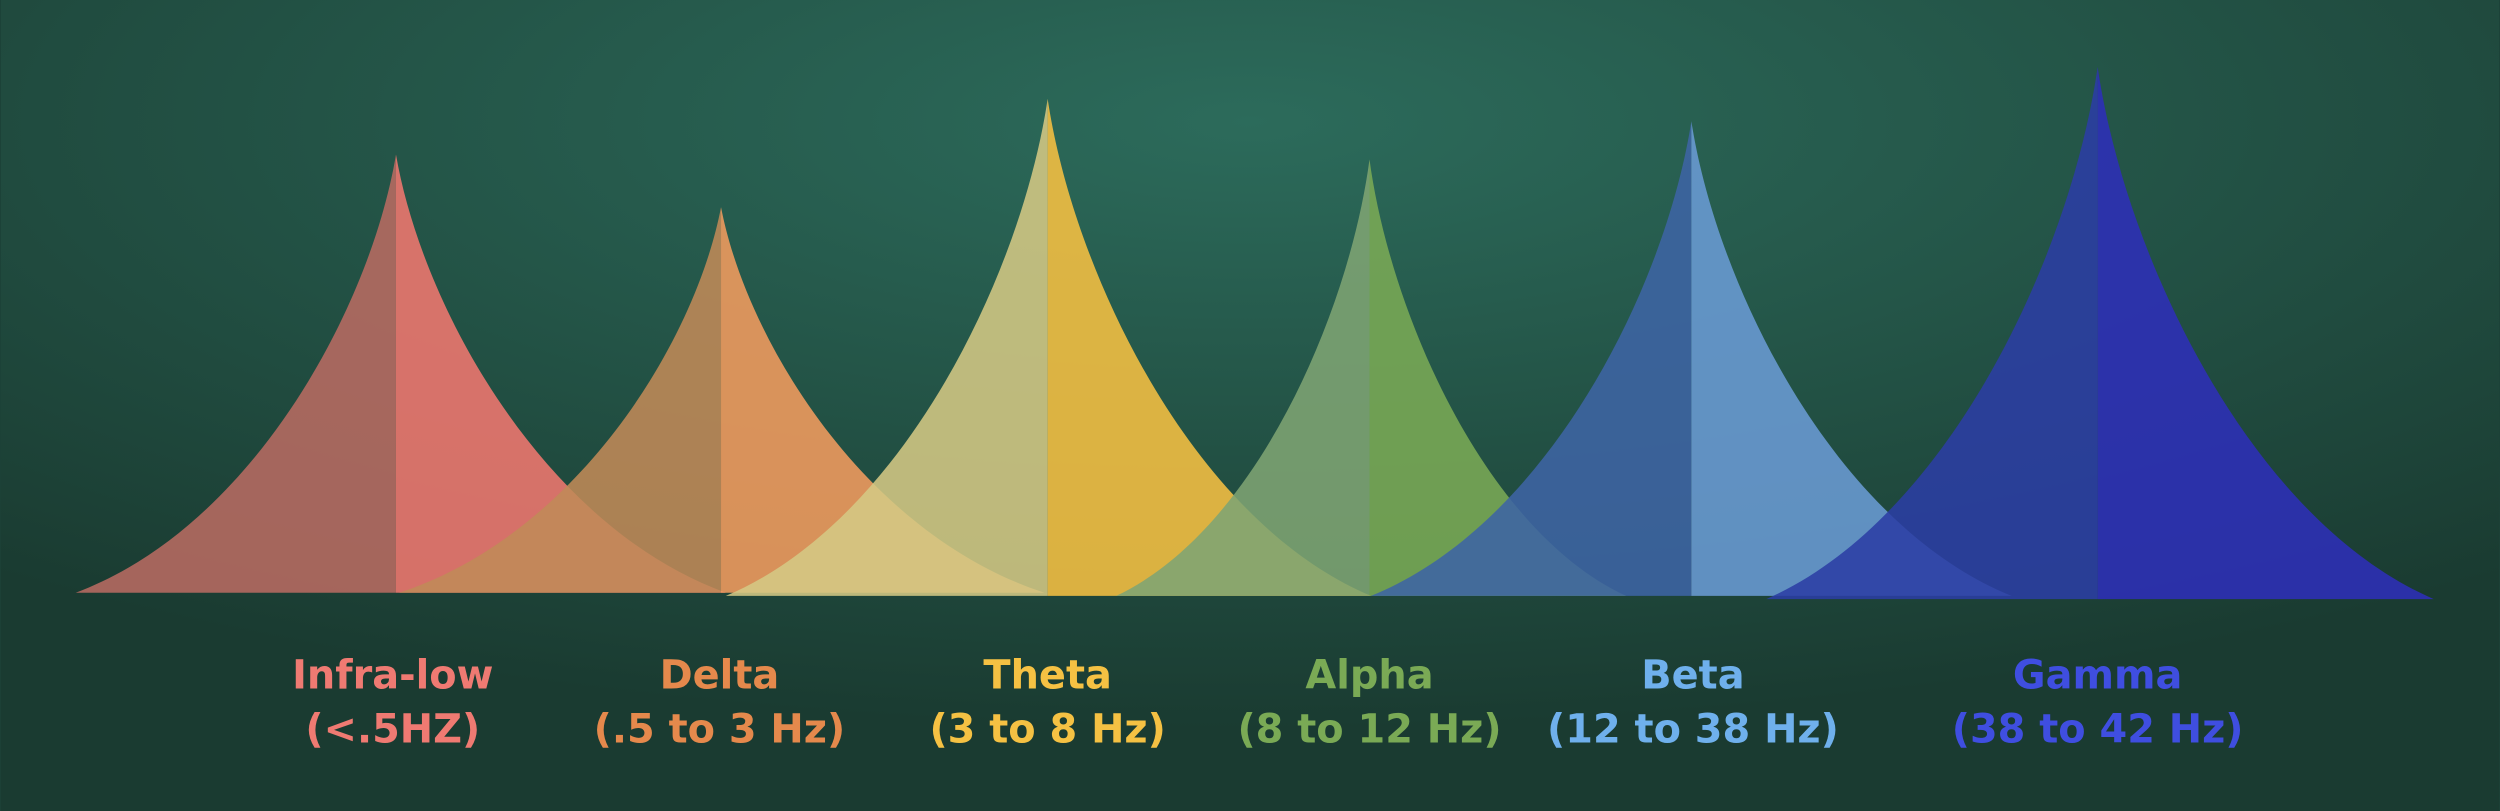 The width and height of the screenshot is (2500, 811). Describe the element at coordinates (1047, 729) in the screenshot. I see `band-range: (3 to 8 Hz)` at that location.